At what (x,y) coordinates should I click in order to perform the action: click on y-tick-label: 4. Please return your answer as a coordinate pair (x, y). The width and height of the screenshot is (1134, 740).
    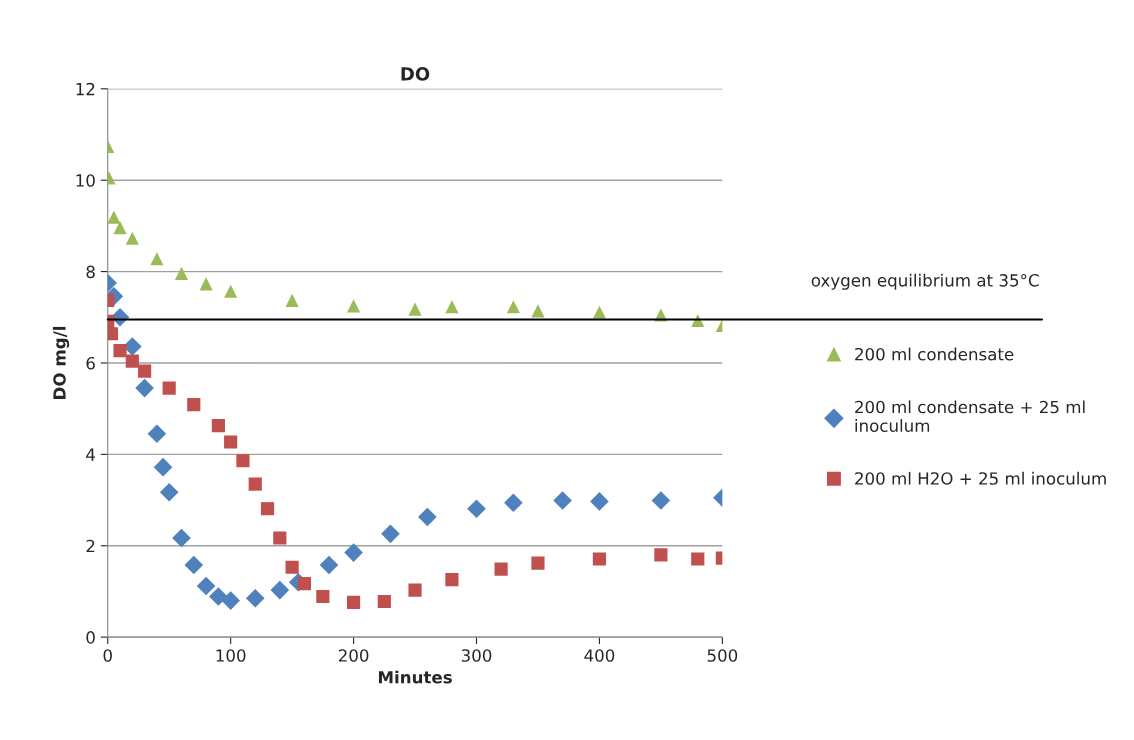
    Looking at the image, I should click on (90, 454).